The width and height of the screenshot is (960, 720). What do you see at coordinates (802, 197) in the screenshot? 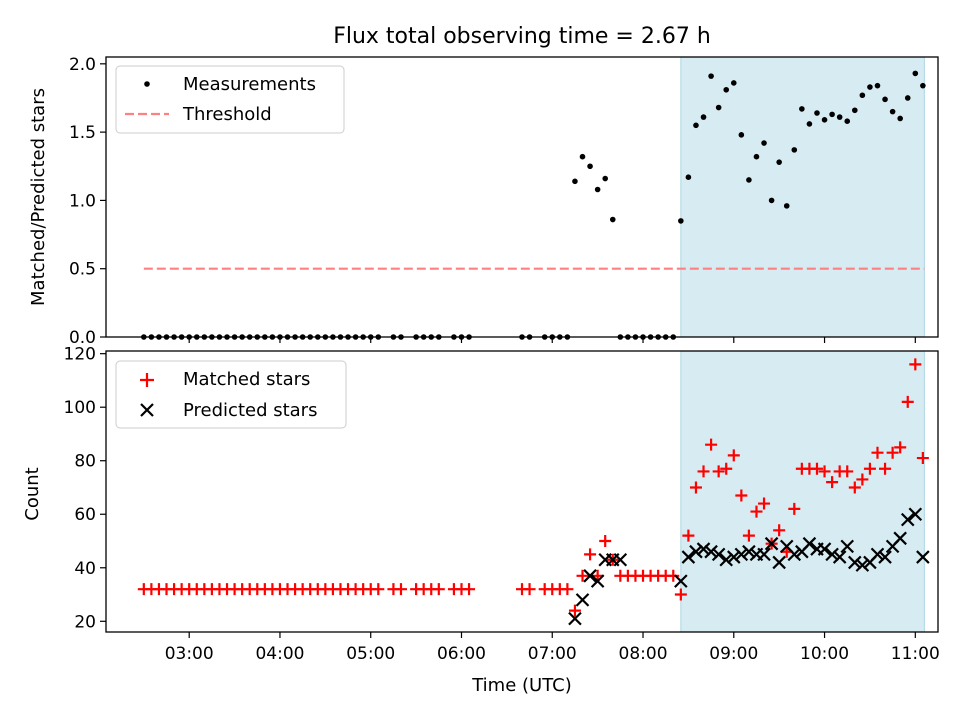
I see `top-shaded-region` at bounding box center [802, 197].